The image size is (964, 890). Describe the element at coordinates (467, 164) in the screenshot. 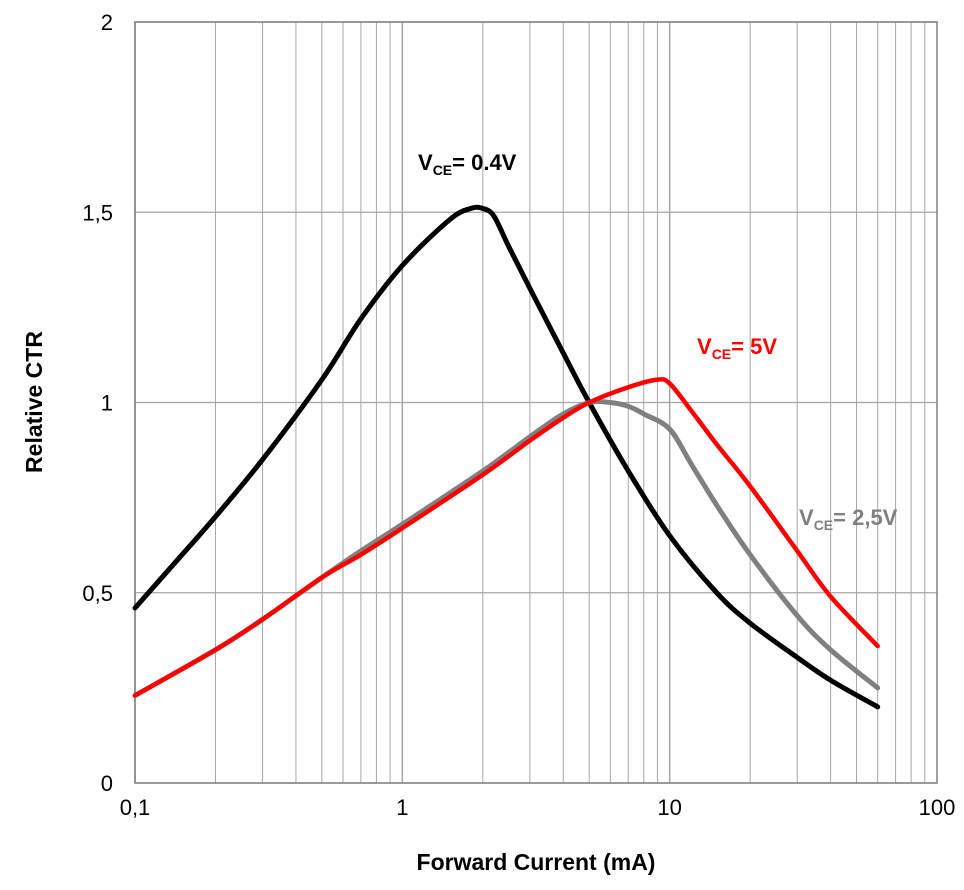

I see `label-vce-0-4v: VCE= 0.4V` at that location.